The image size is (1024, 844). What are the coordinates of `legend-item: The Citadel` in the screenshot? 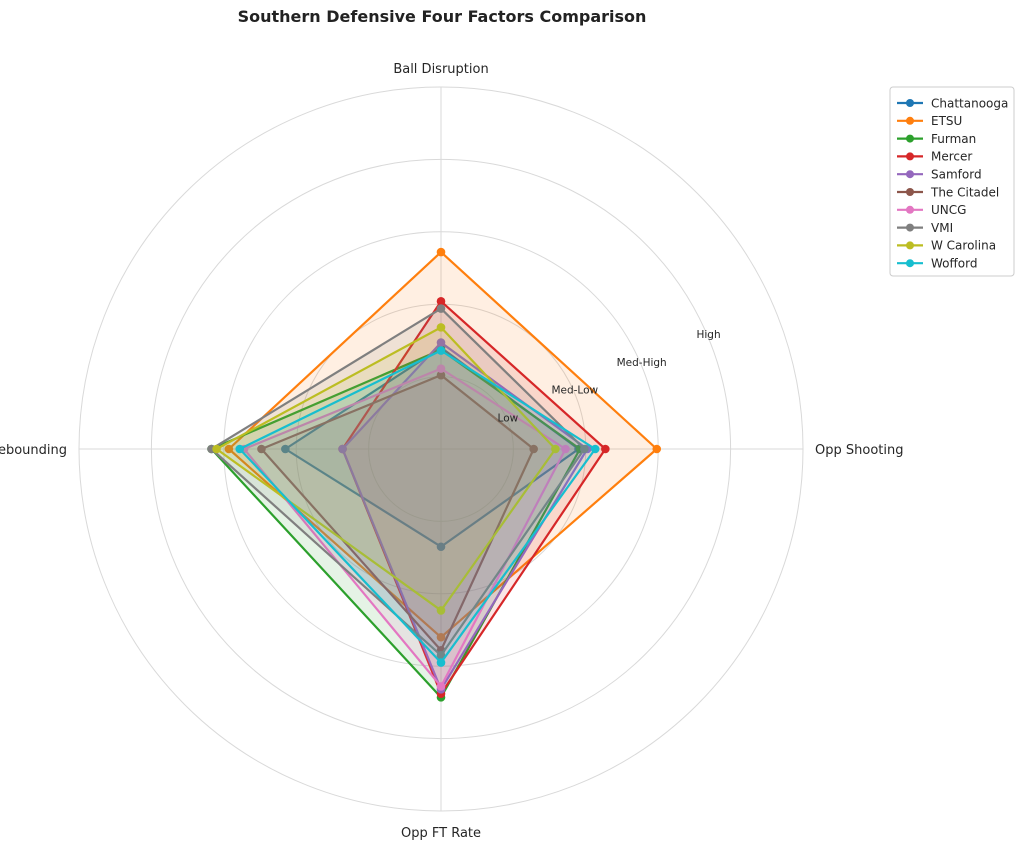 It's located at (948, 192).